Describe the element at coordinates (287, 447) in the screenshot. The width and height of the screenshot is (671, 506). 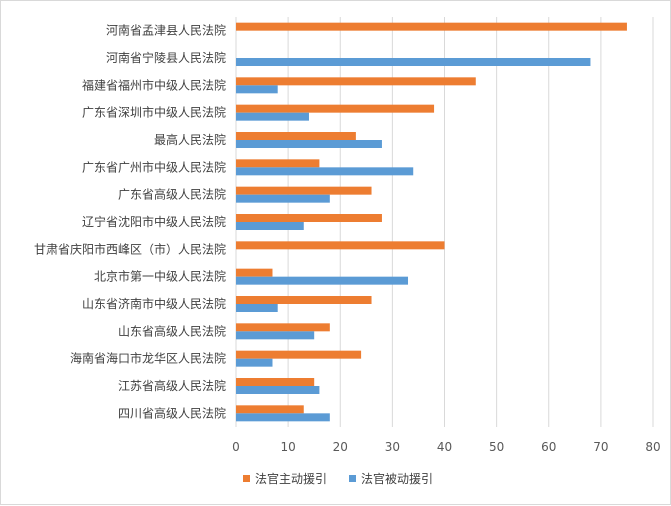
I see `tick-label-10: 10` at that location.